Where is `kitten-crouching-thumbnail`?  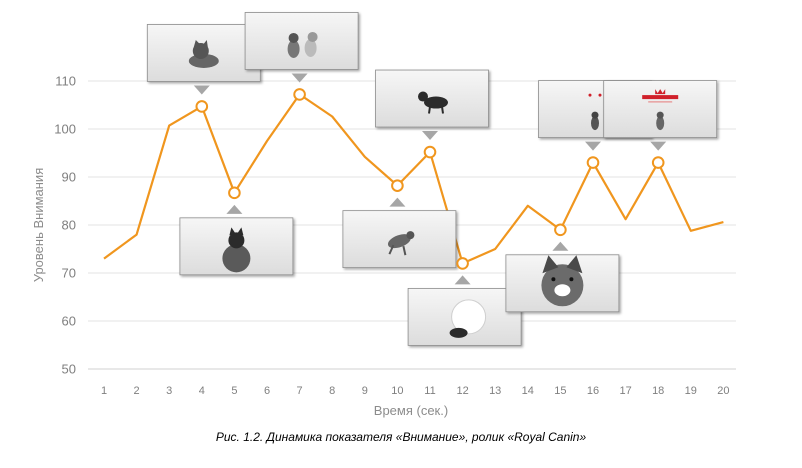 kitten-crouching-thumbnail is located at coordinates (203, 53).